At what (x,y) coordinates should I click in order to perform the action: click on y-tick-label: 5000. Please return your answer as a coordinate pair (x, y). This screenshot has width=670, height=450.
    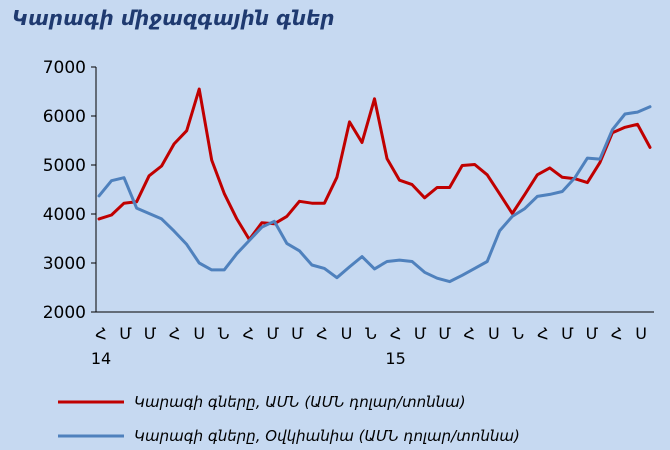
    Looking at the image, I should click on (64, 166).